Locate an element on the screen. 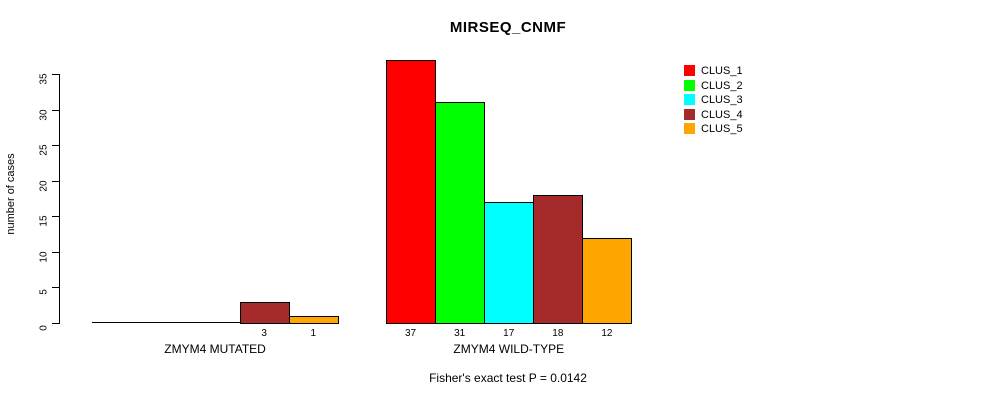 This screenshot has height=400, width=990. y-axis-tick-label-text: 5 is located at coordinates (44, 292).